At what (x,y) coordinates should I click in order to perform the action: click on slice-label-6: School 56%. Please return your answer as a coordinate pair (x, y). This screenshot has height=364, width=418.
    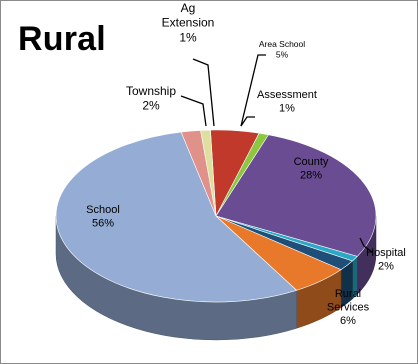
    Looking at the image, I should click on (103, 216).